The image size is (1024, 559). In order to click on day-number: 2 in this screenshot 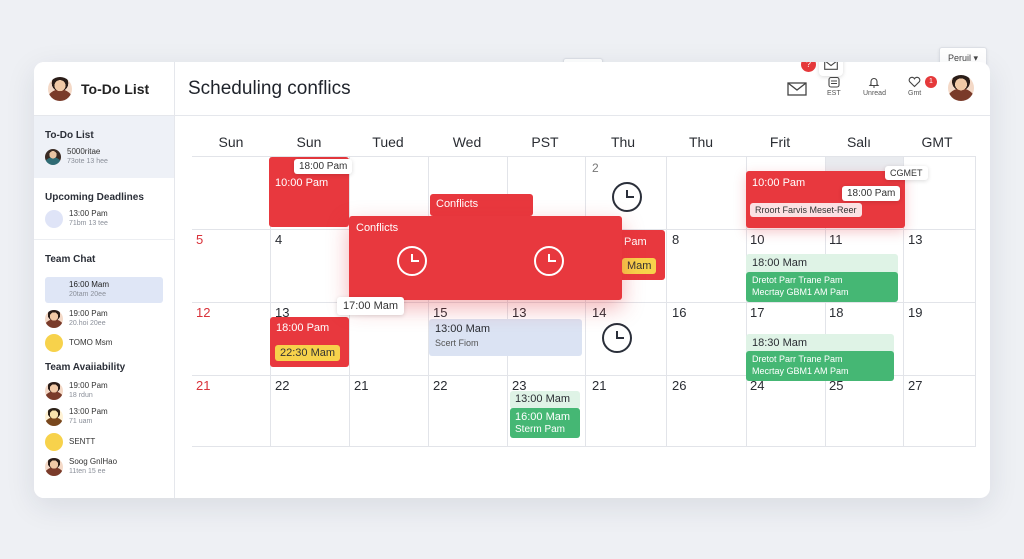, I will do `click(595, 168)`.